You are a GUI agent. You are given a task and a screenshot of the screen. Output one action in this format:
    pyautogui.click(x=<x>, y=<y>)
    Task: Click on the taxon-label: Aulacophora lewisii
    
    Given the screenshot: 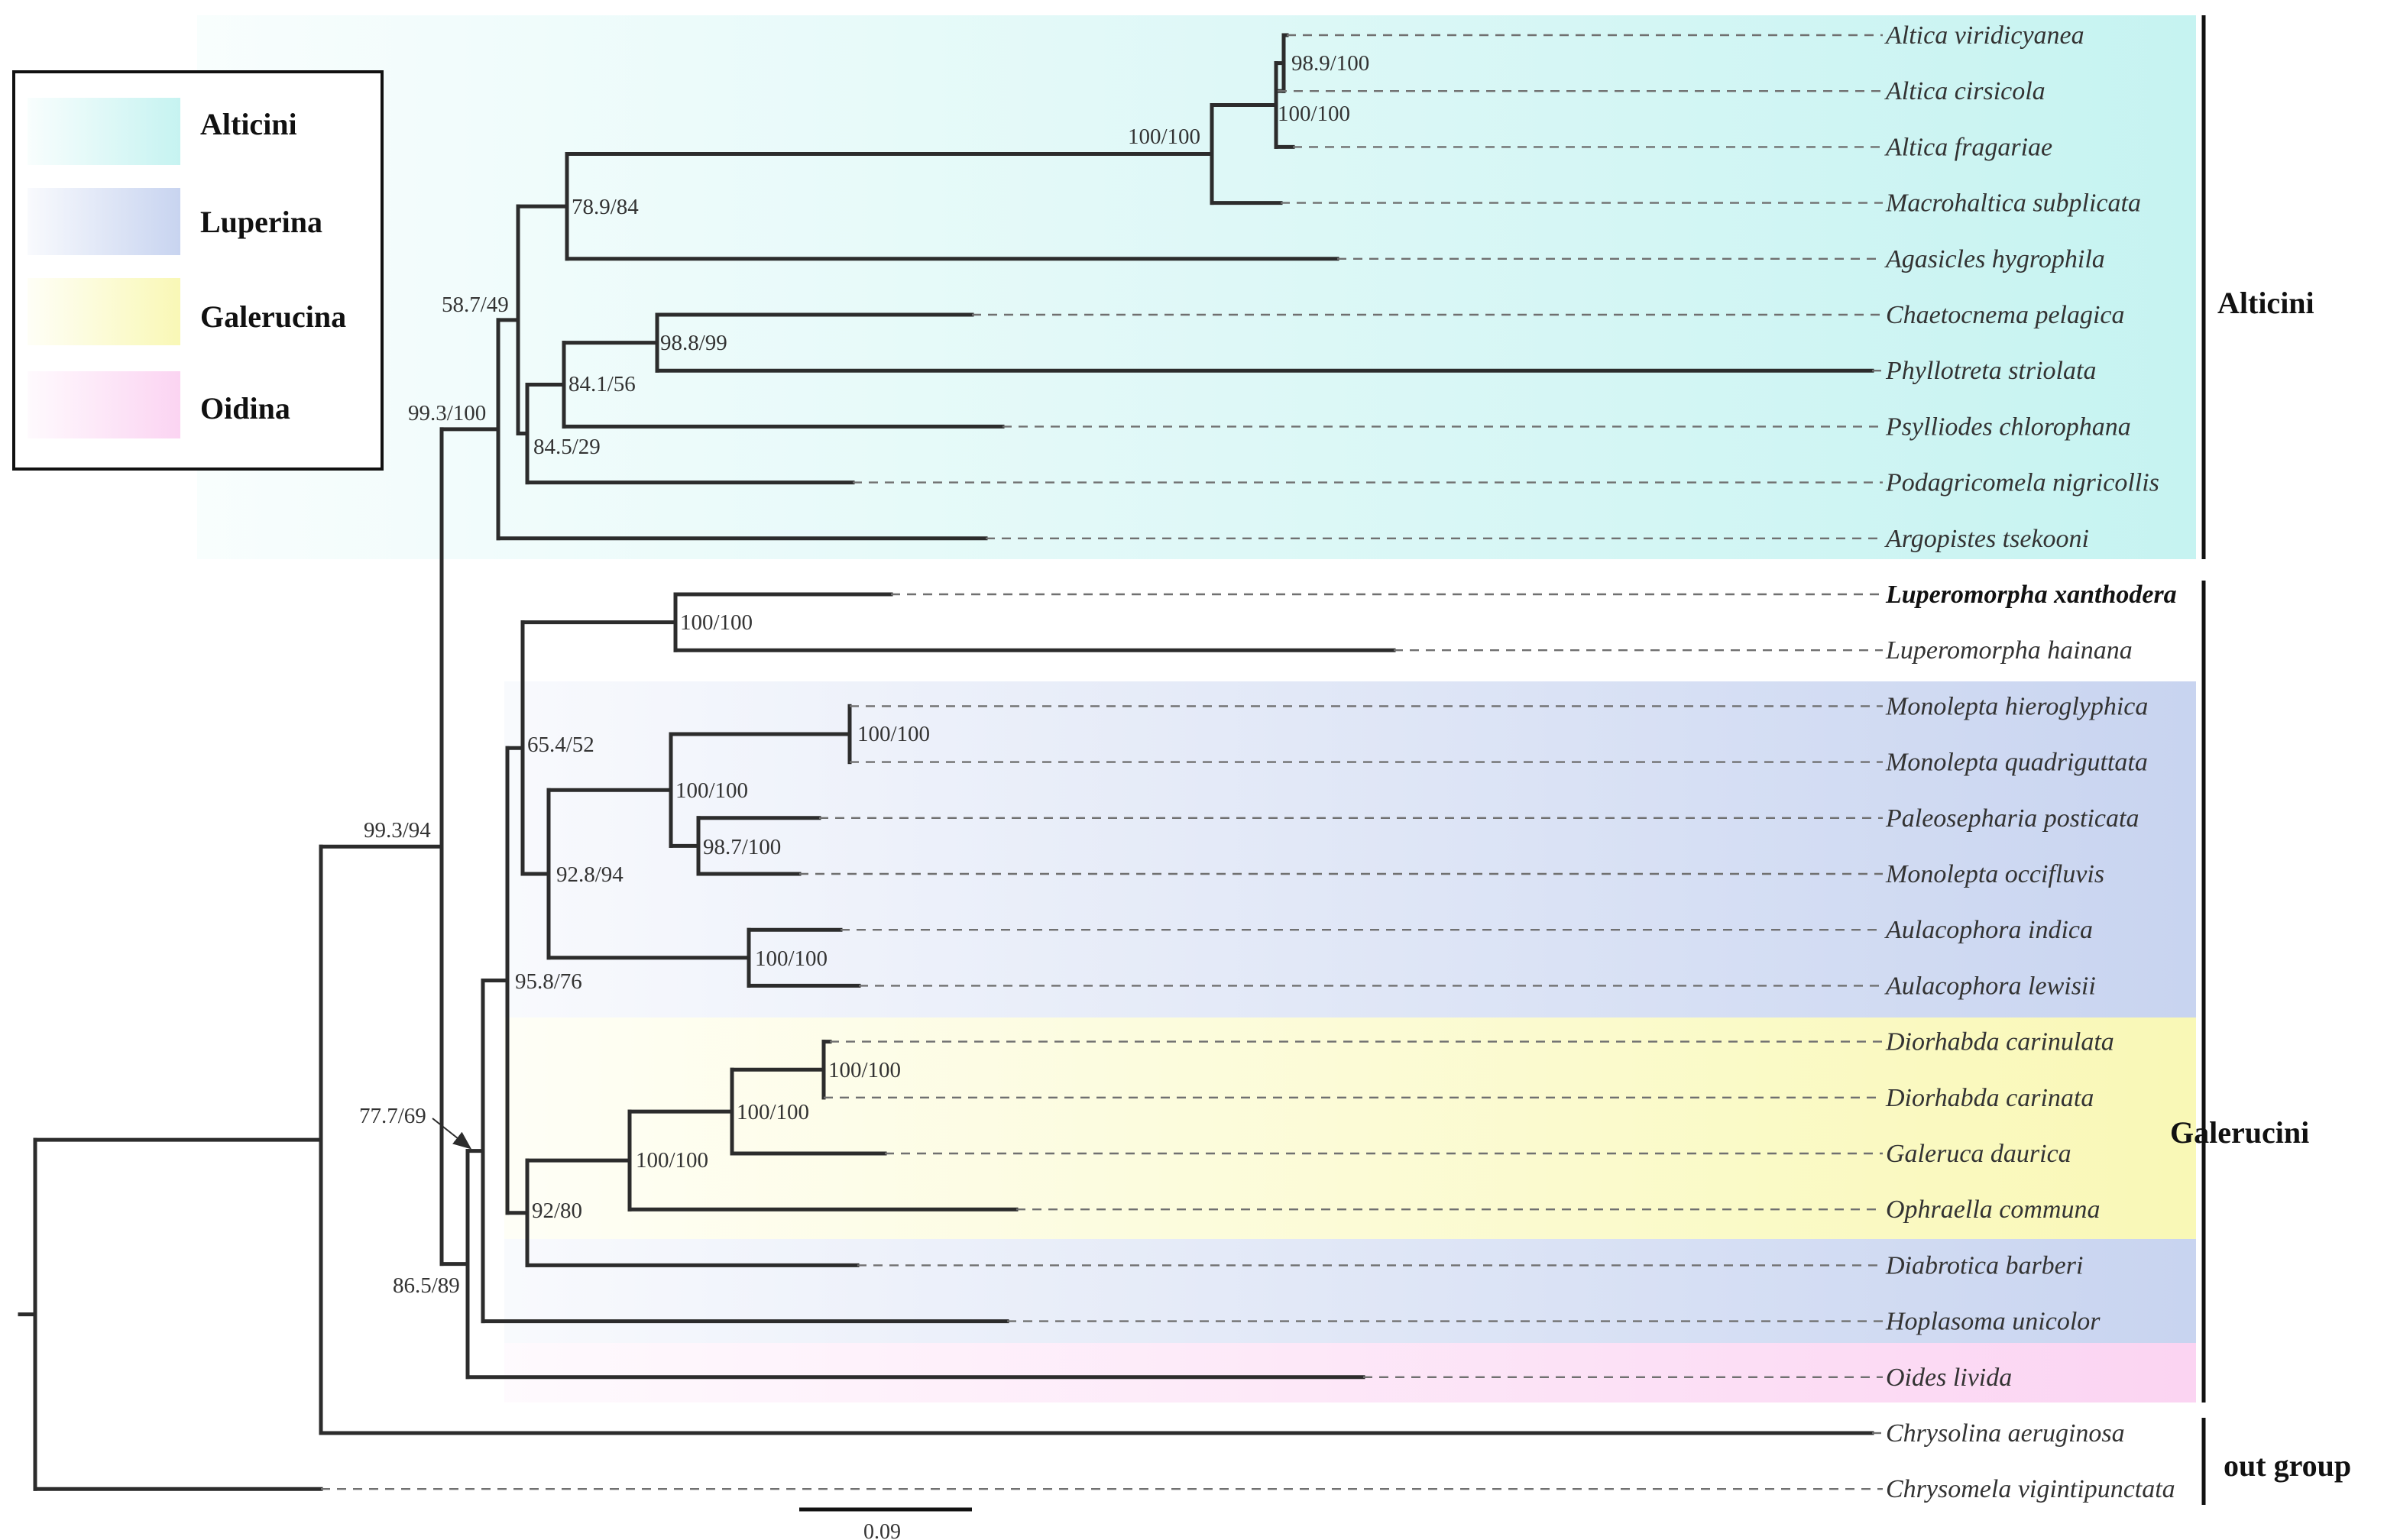 What is the action you would take?
    pyautogui.click(x=1990, y=986)
    